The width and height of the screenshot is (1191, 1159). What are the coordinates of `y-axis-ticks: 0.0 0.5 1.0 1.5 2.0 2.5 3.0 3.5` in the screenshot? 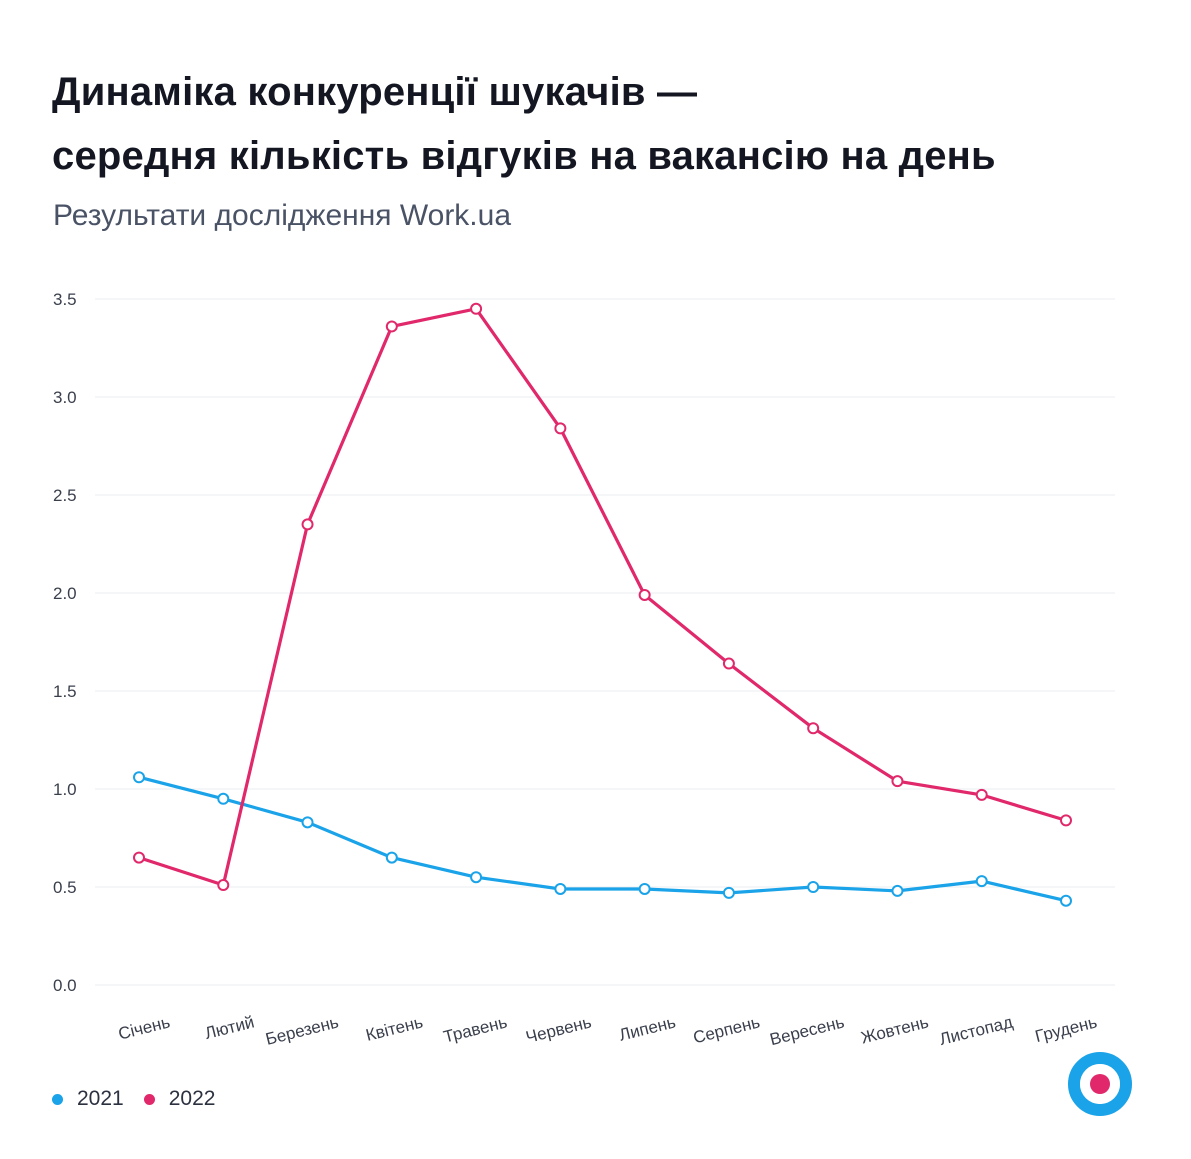 It's located at (65, 642).